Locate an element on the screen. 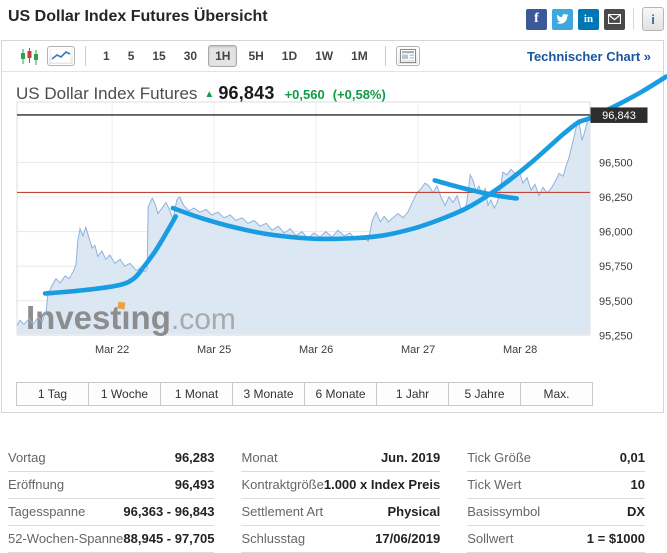 The width and height of the screenshot is (667, 553). investing-watermark: Investıng.com is located at coordinates (131, 317).